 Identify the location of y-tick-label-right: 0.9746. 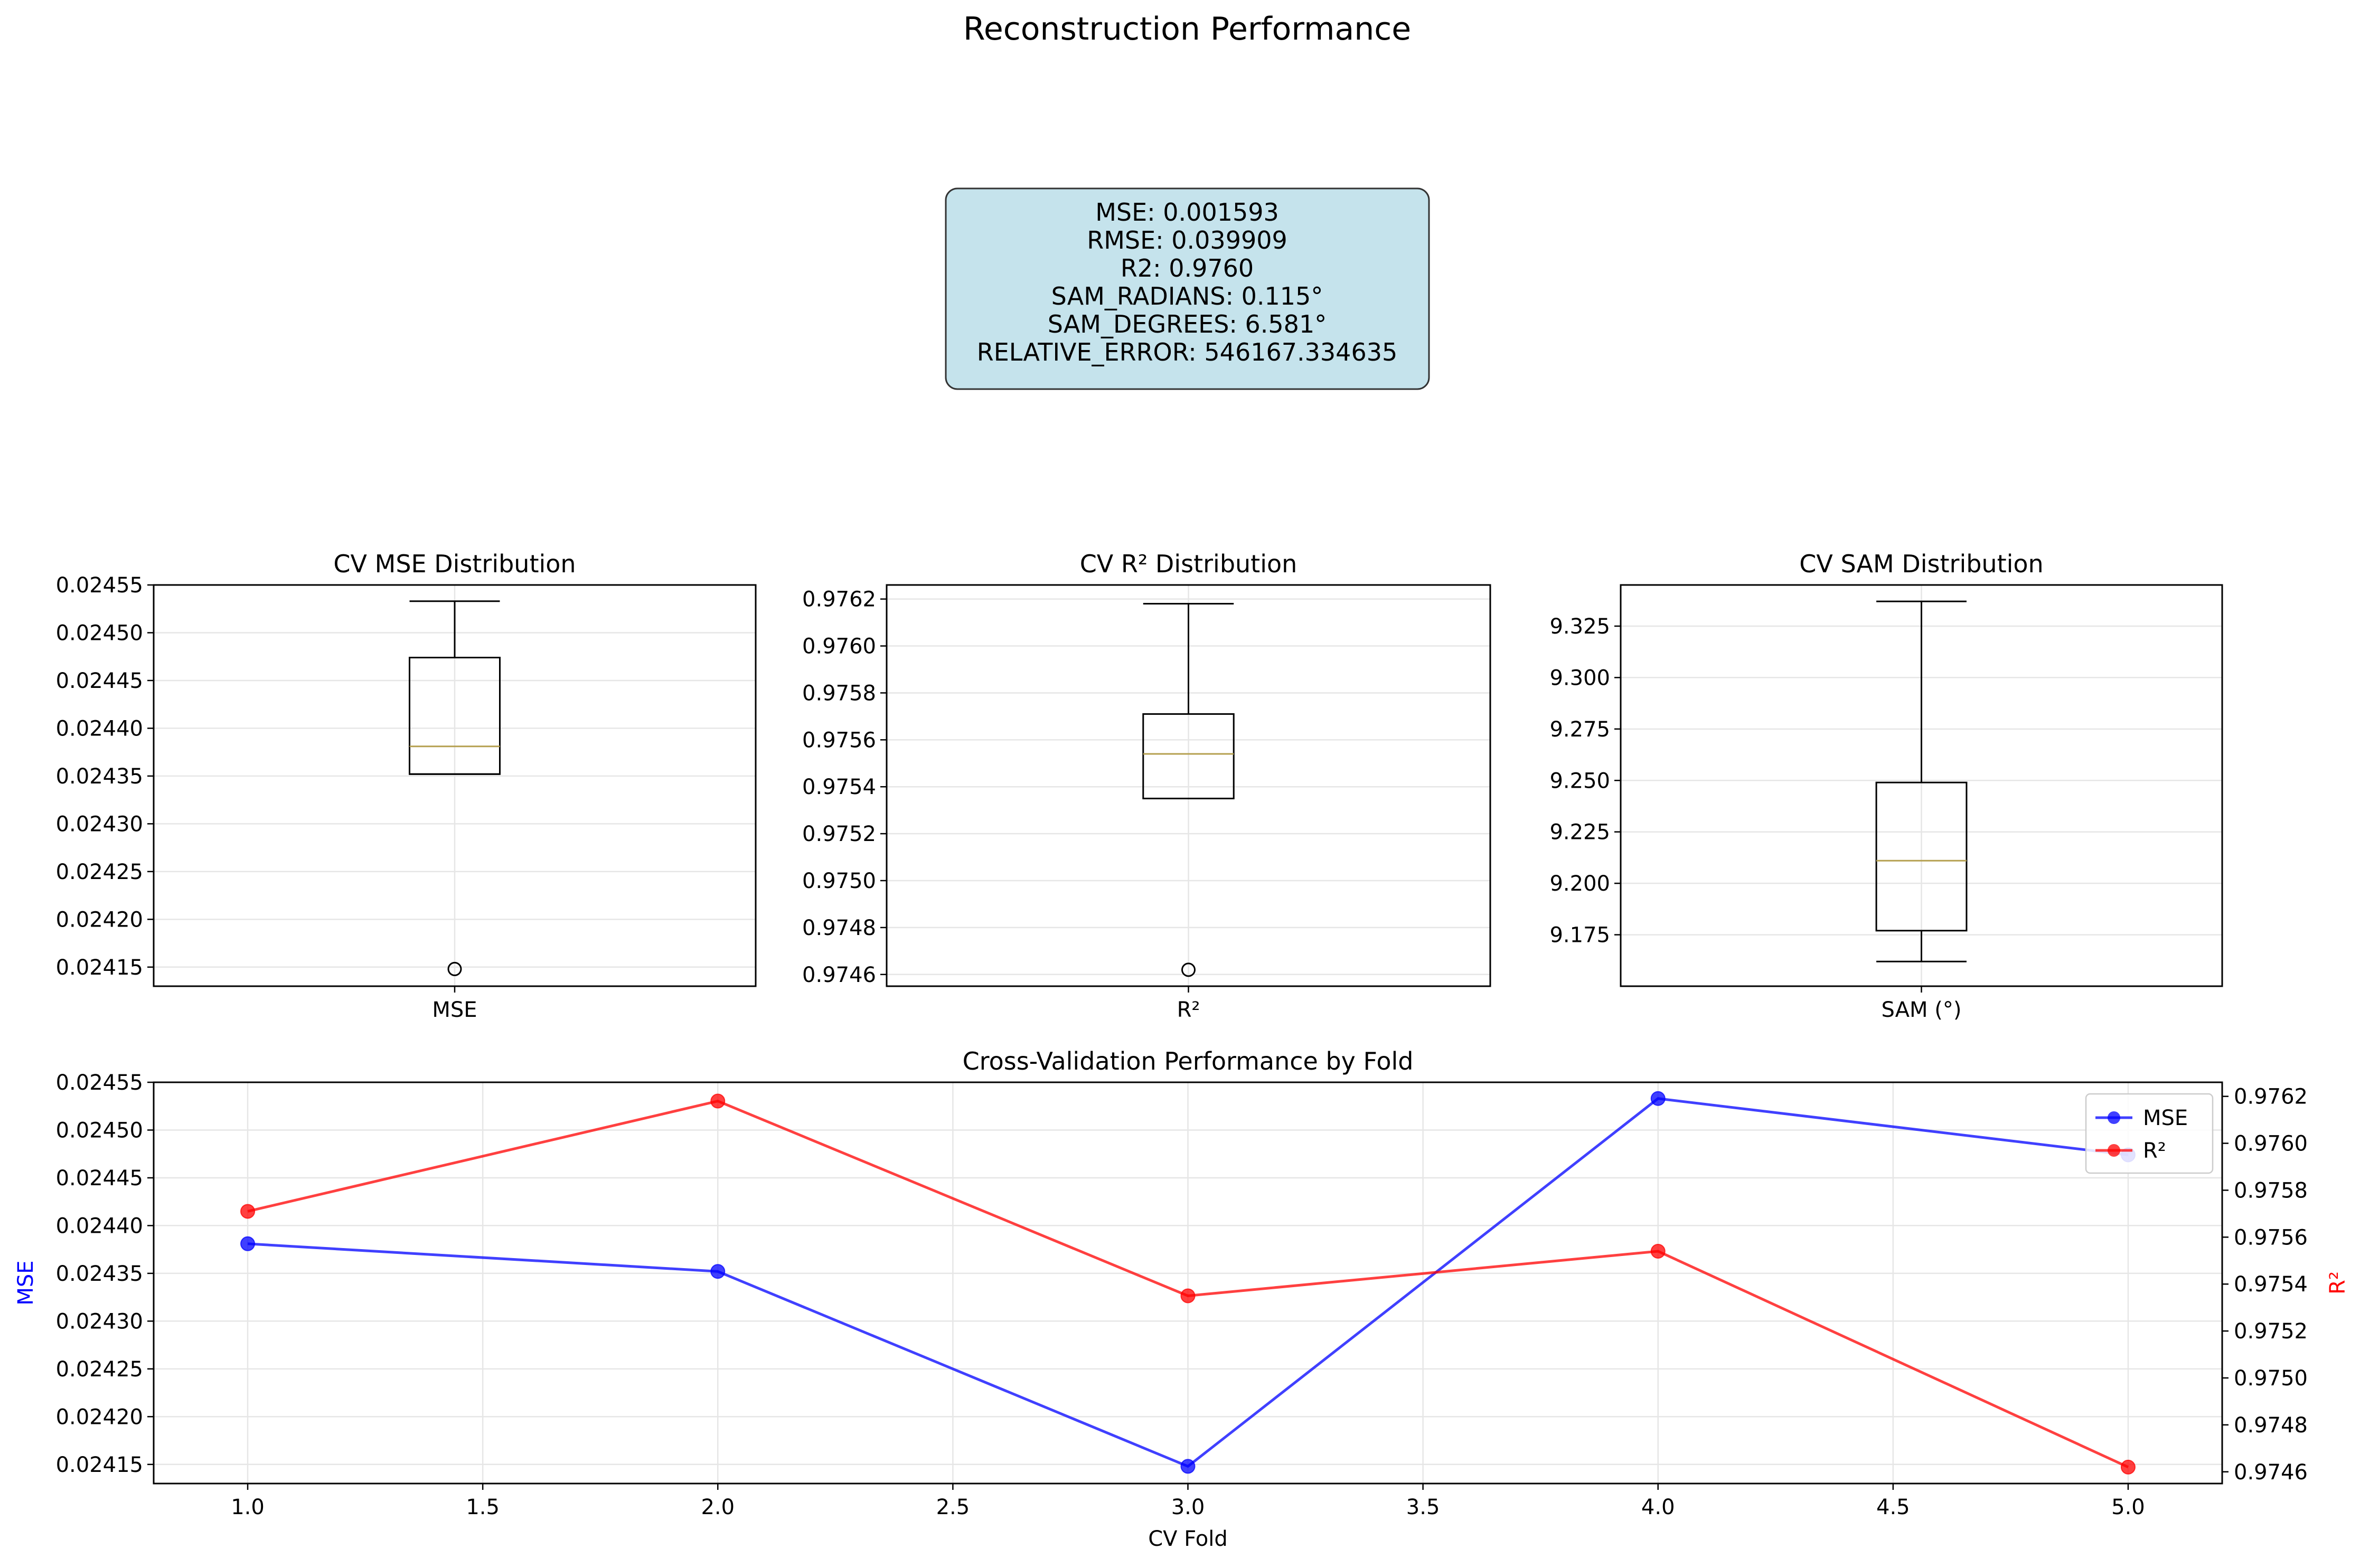
(2271, 1472).